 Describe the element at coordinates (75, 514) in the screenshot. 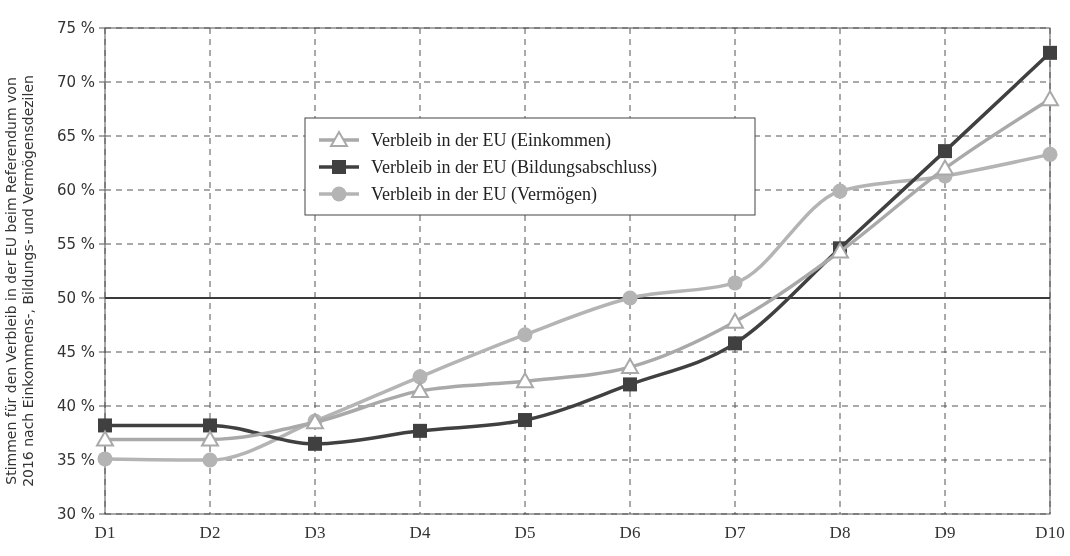

I see `y-tick-label: 30 %` at that location.